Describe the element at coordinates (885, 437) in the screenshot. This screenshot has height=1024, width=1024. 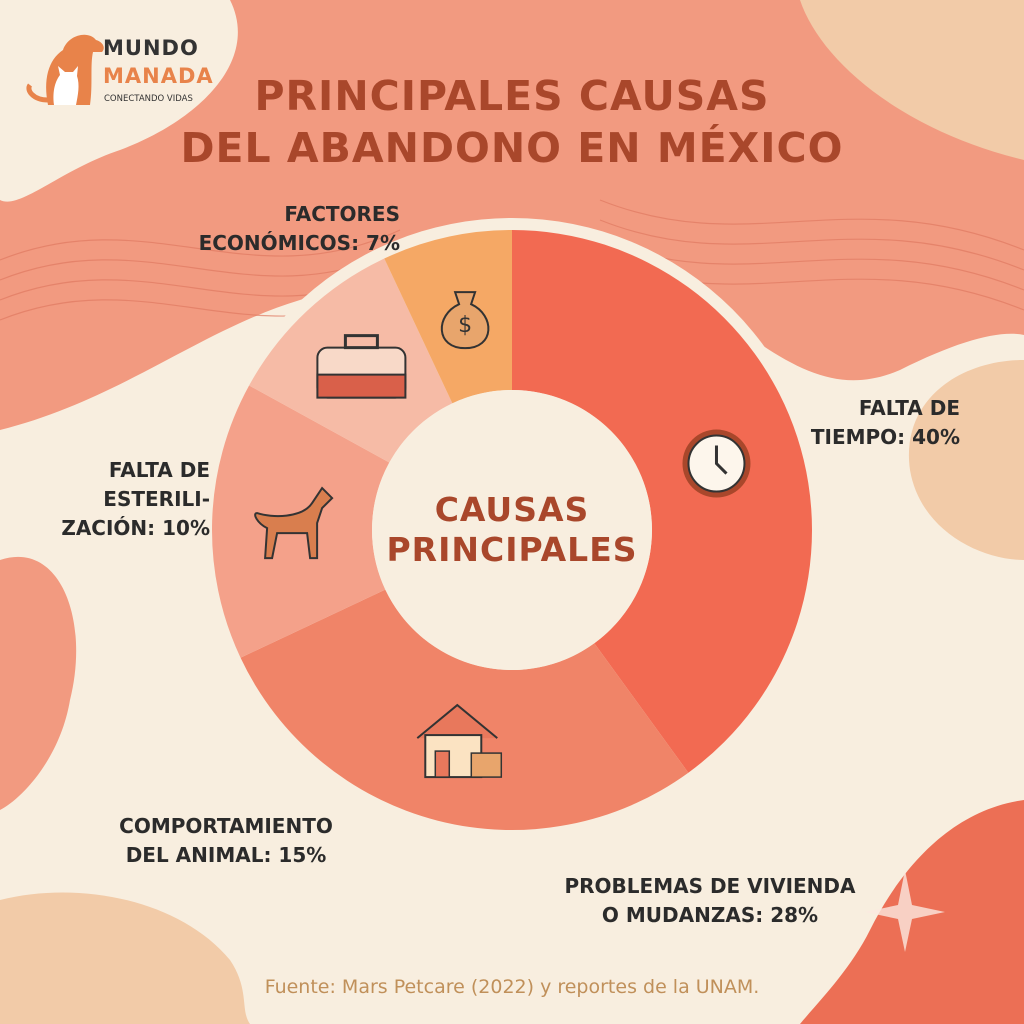
I see `label-line: TIEMPO: 40%` at that location.